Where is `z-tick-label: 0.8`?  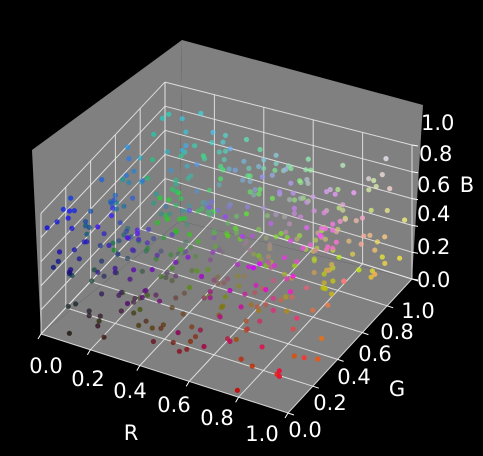
z-tick-label: 0.8 is located at coordinates (435, 154).